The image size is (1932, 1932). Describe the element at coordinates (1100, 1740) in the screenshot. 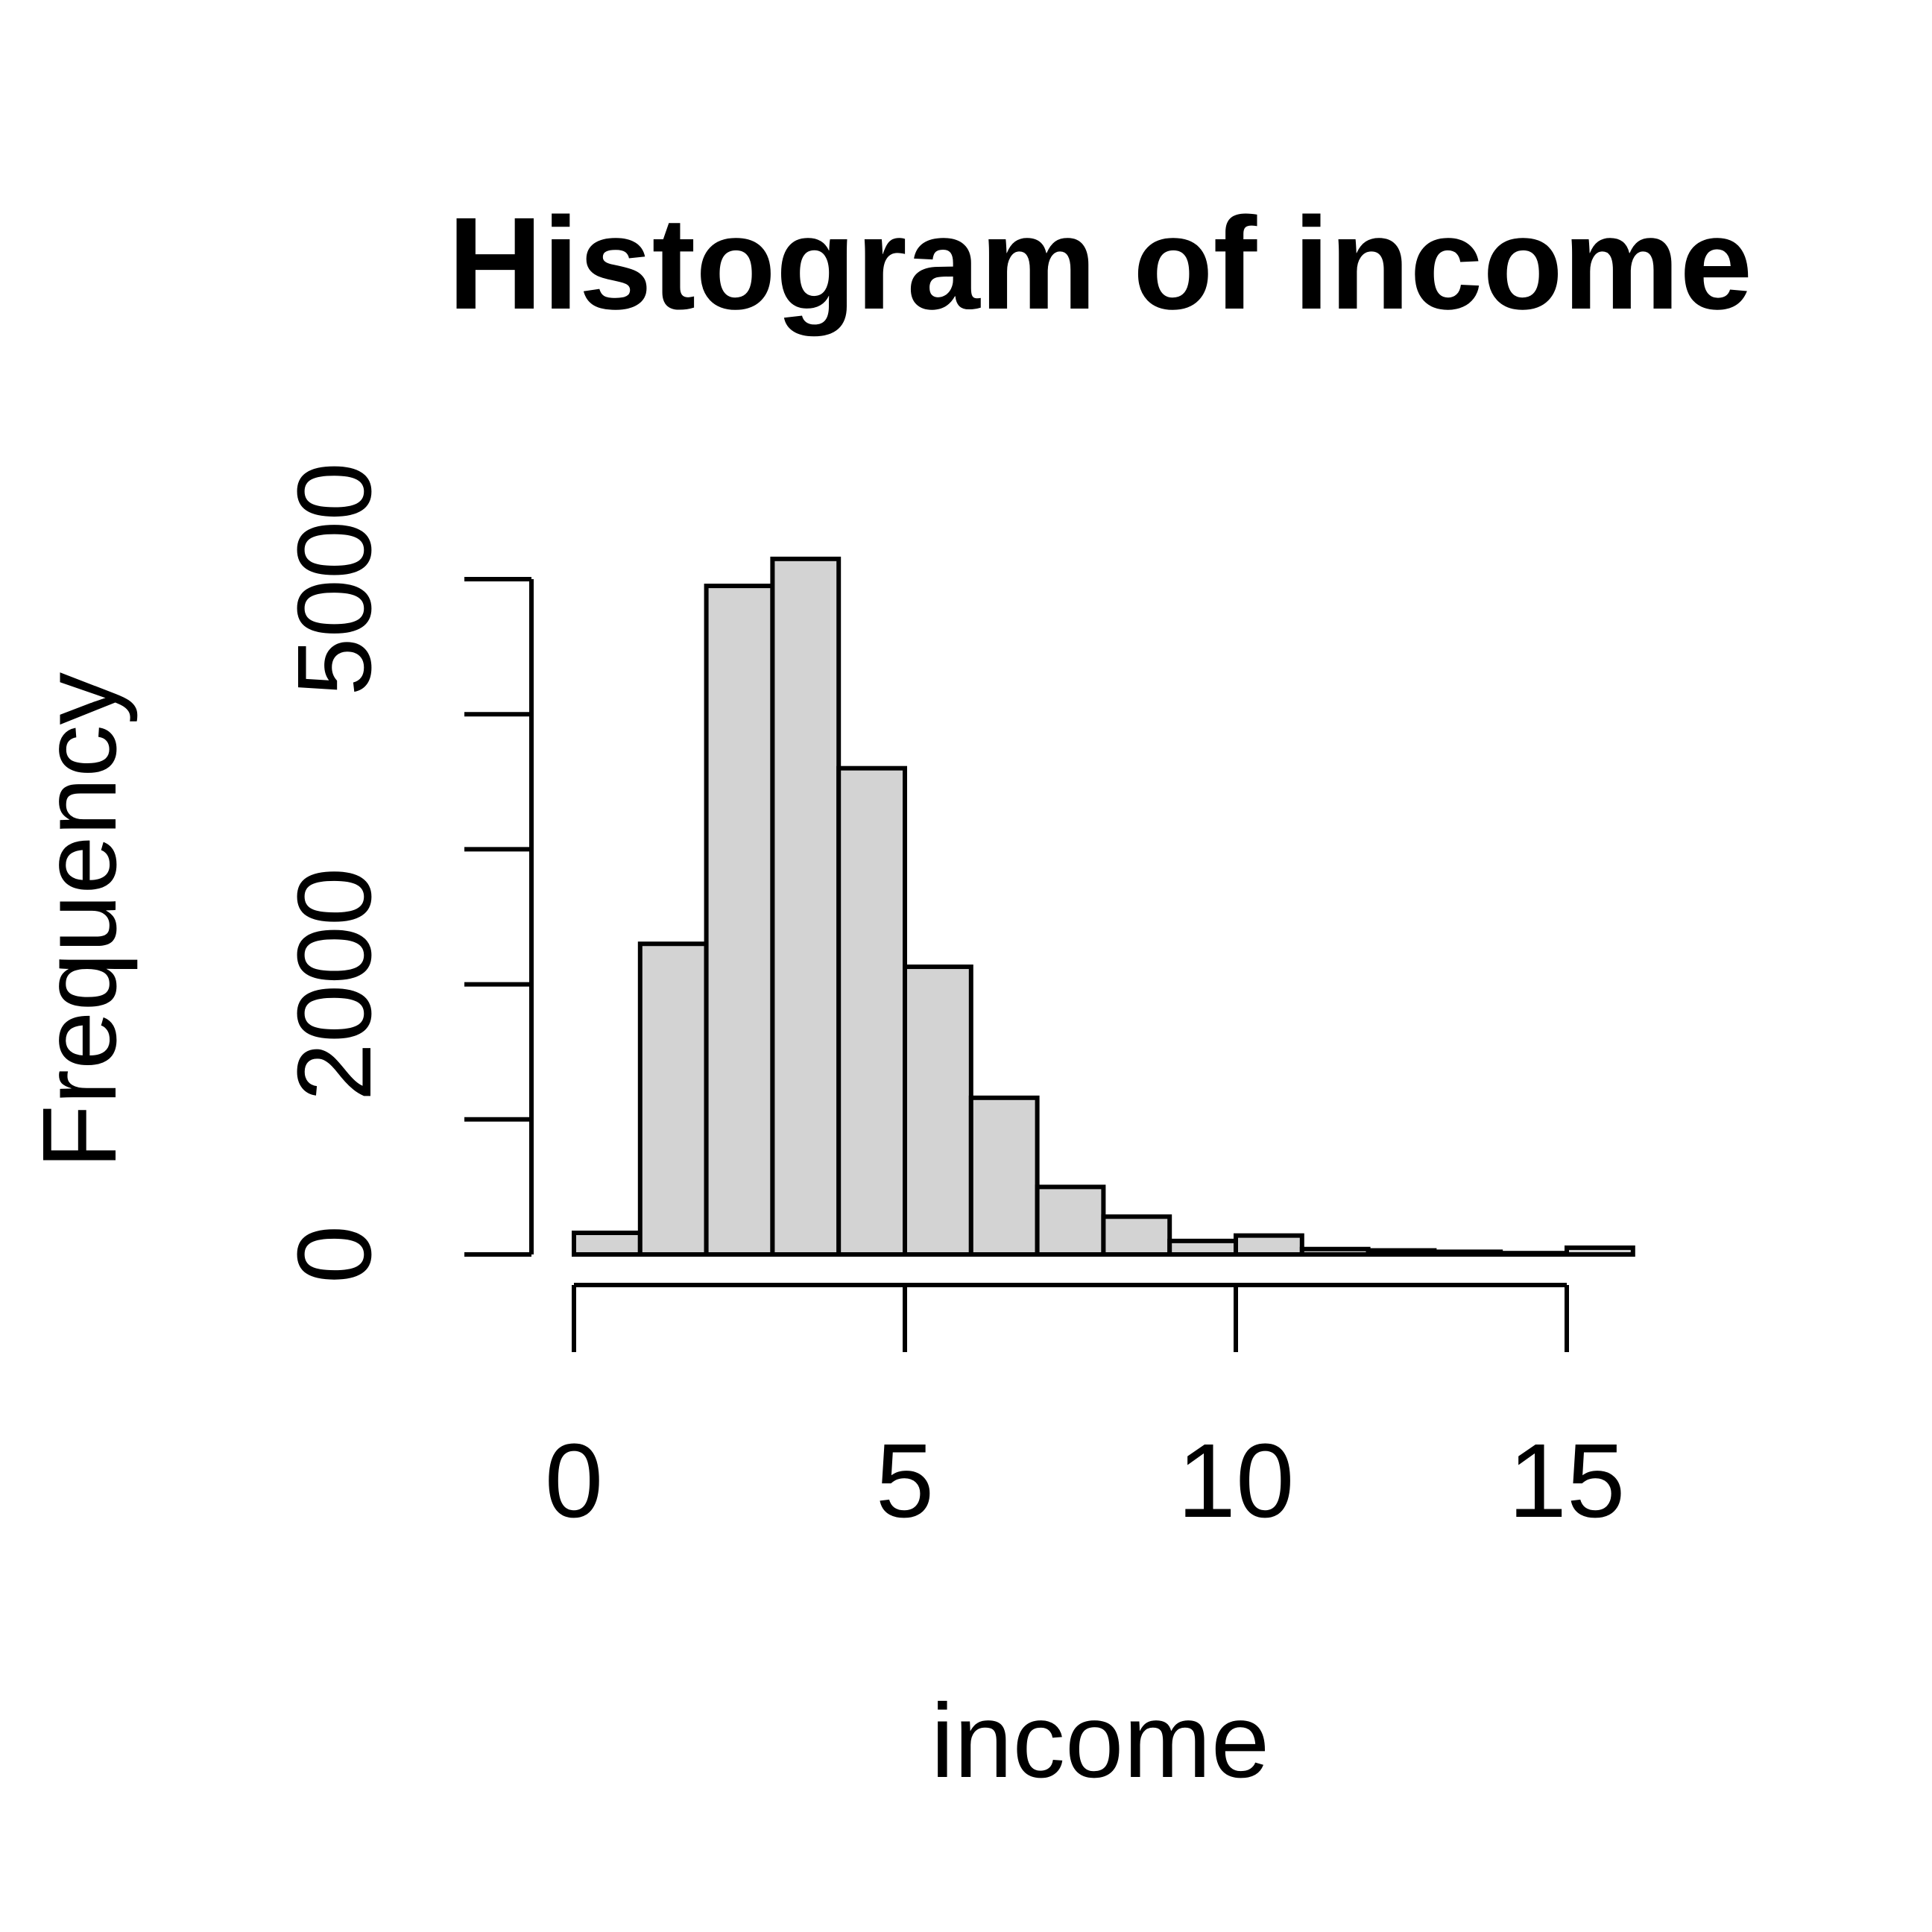

I see `x-axis-label: income` at that location.